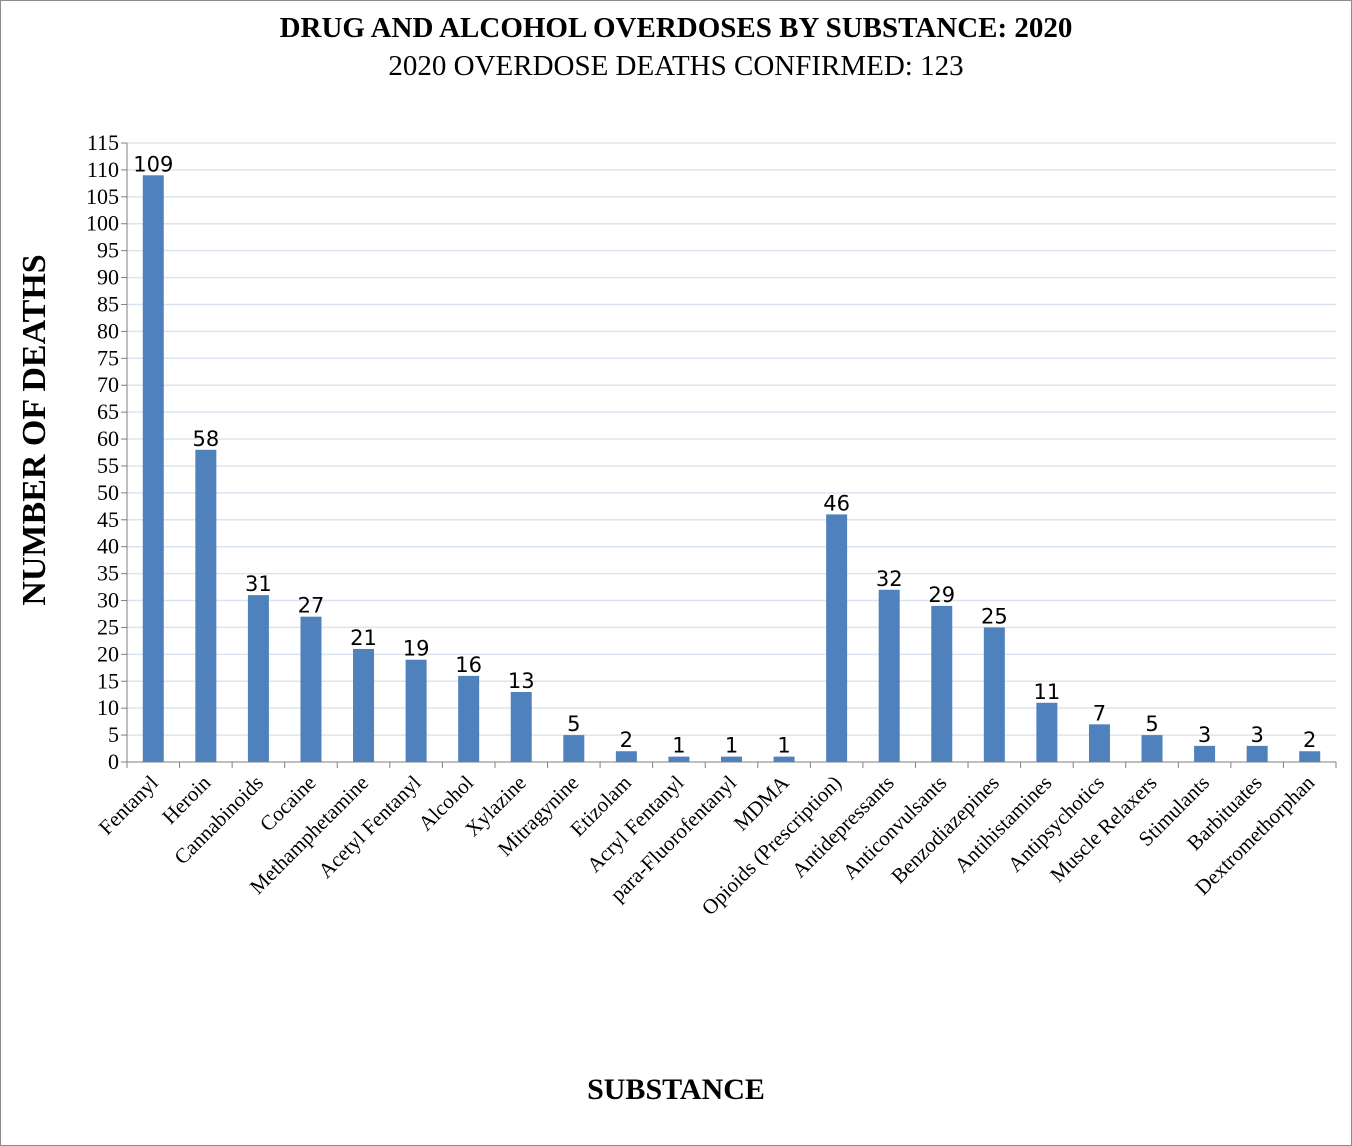 The image size is (1352, 1146). Describe the element at coordinates (205, 439) in the screenshot. I see `data-label: 58` at that location.